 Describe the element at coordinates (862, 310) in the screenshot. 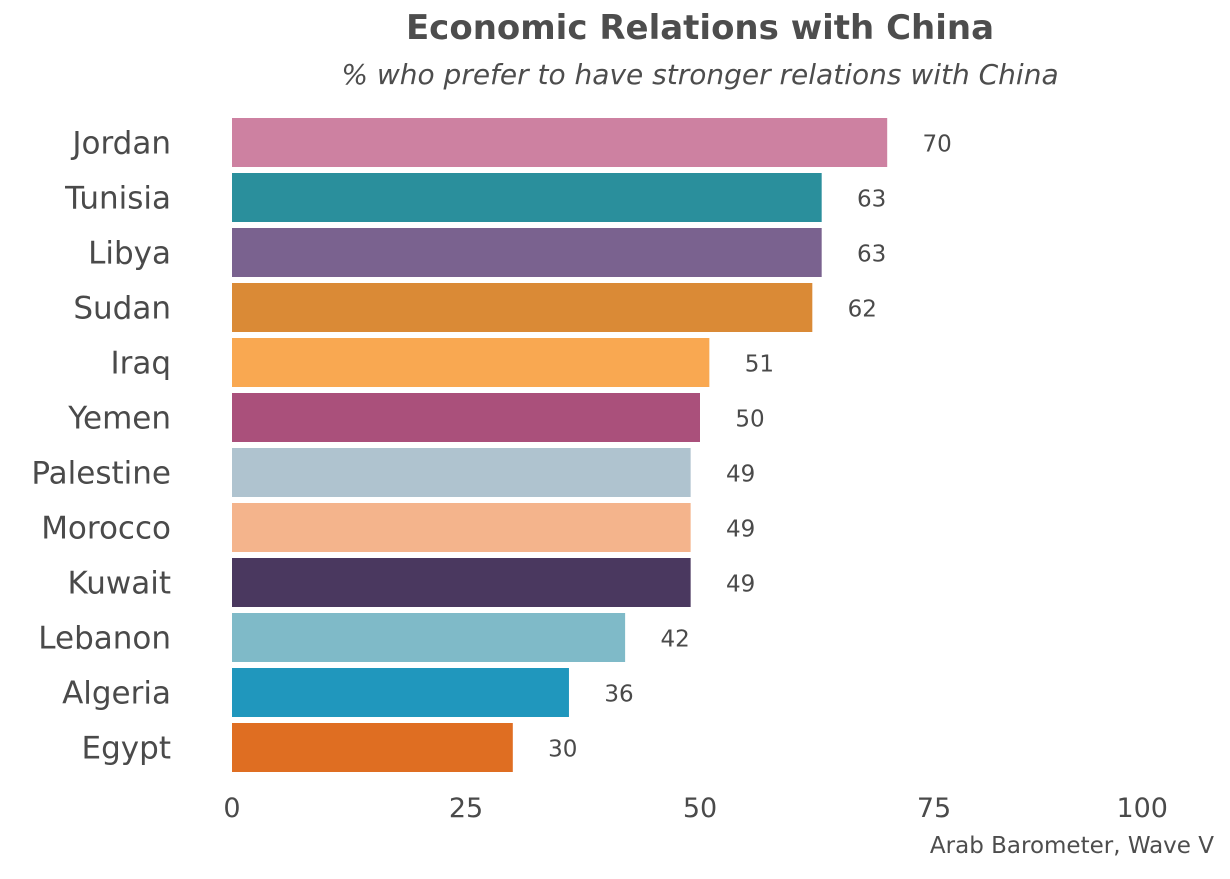

I see `value-label-sudan: 62` at that location.